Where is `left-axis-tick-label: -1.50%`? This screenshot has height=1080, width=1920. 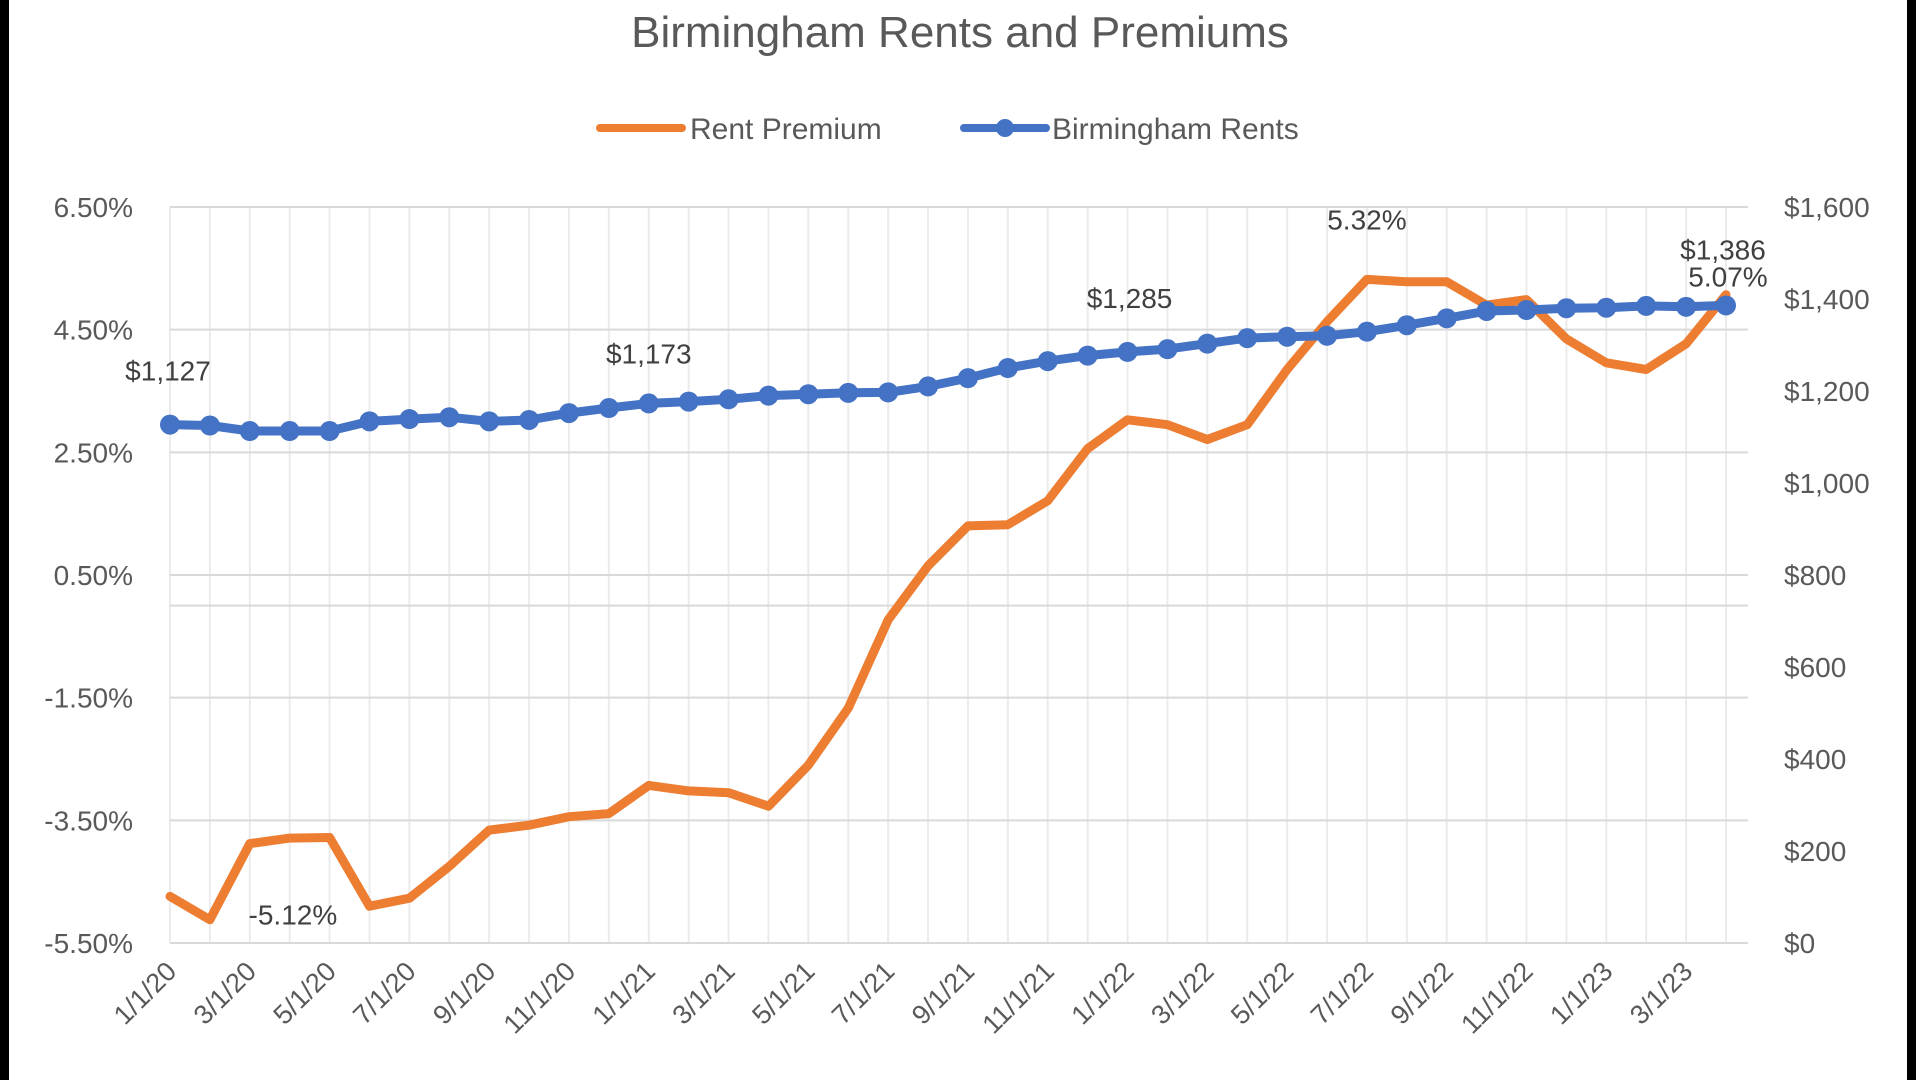
left-axis-tick-label: -1.50% is located at coordinates (88, 698).